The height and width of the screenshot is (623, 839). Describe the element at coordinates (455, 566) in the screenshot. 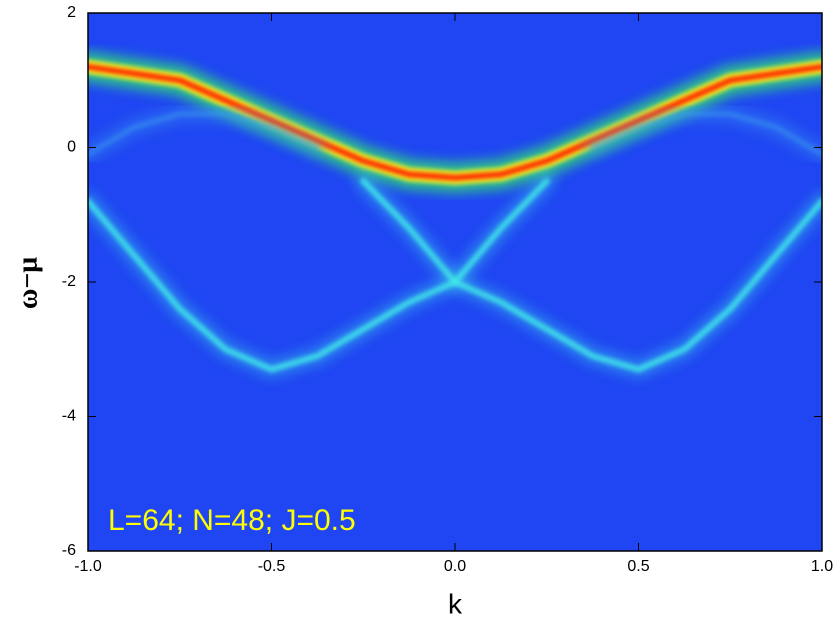

I see `x-tick-label: 0.0` at that location.